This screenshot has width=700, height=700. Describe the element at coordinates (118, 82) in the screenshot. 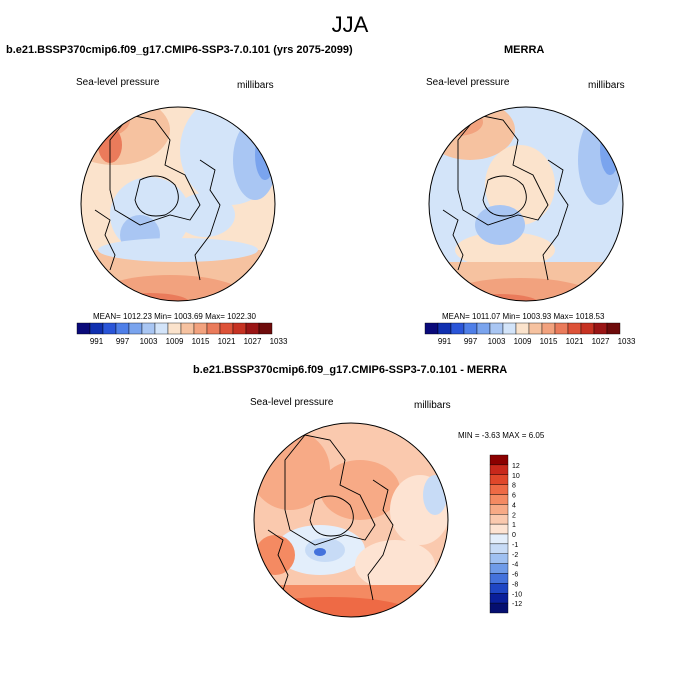

I see `model-variable-label: Sea-level pressure` at that location.